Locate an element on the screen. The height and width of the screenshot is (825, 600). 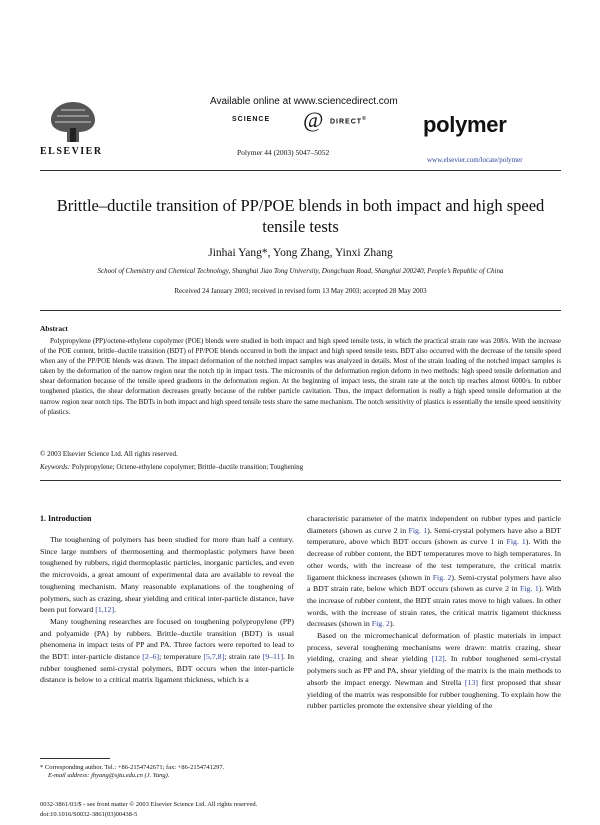
section-heading-introduction: 1. Introduction is located at coordinates (66, 518).